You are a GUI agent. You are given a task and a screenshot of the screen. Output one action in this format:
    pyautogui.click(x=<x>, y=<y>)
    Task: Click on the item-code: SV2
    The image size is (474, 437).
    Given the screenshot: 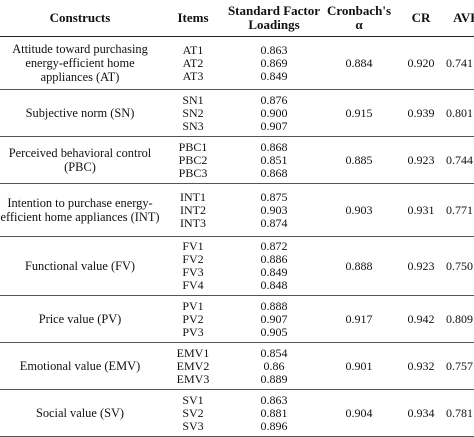 What is the action you would take?
    pyautogui.click(x=193, y=412)
    